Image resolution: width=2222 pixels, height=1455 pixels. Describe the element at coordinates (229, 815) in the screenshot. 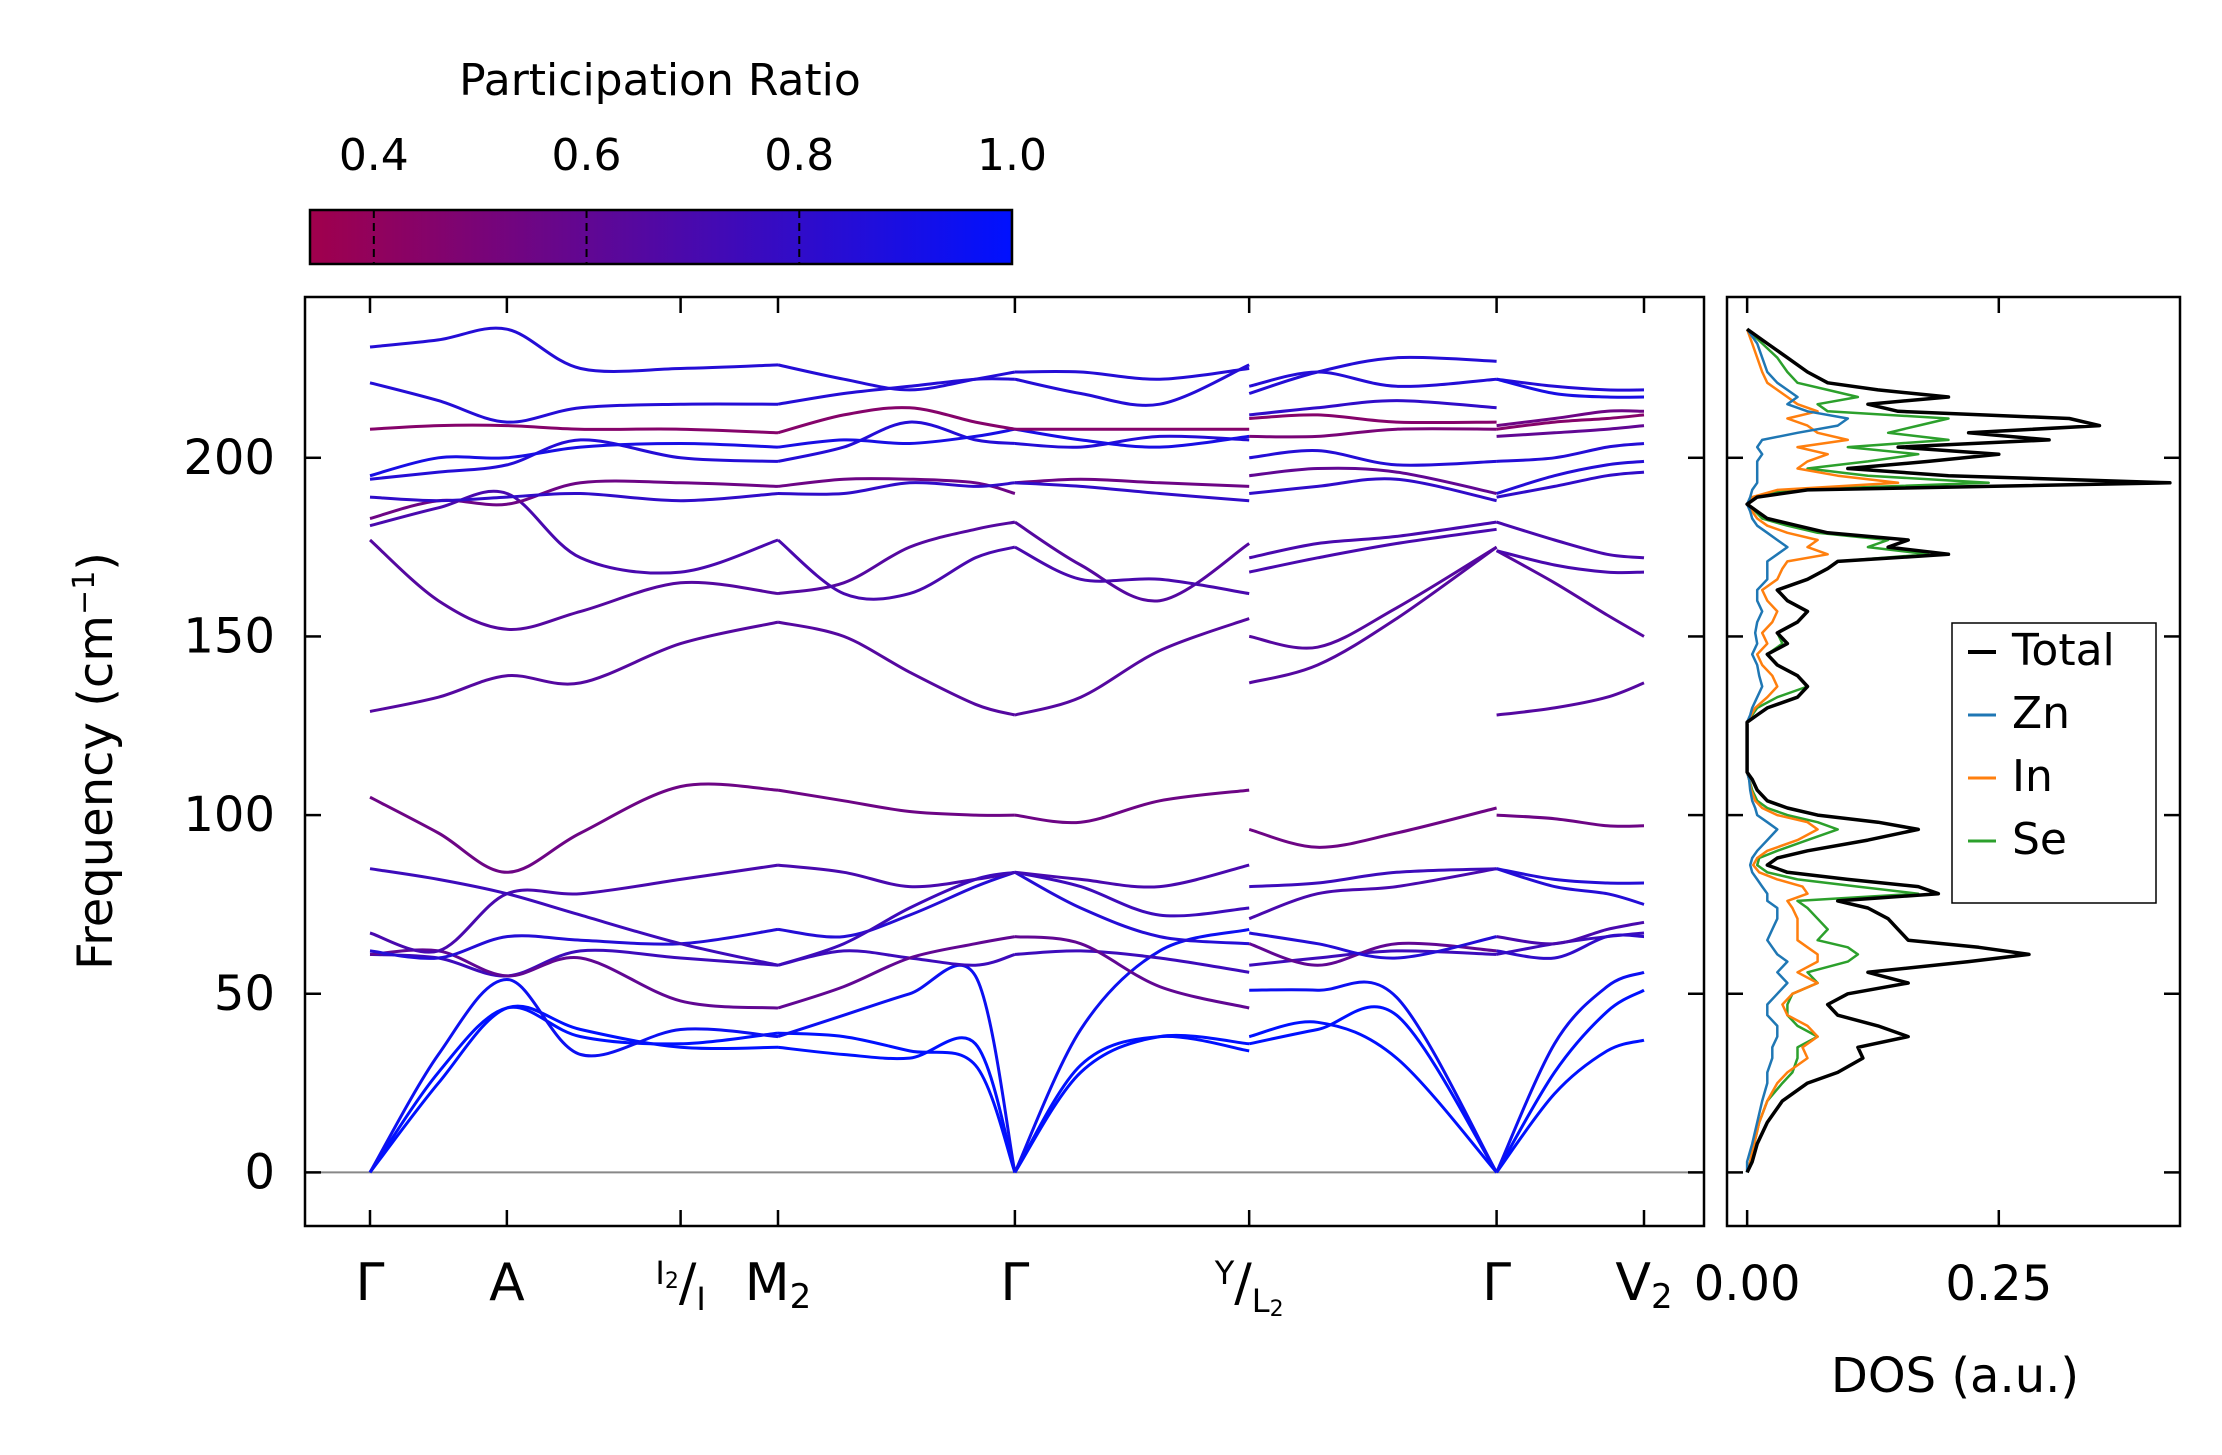

I see `y-tick-label: 100` at that location.